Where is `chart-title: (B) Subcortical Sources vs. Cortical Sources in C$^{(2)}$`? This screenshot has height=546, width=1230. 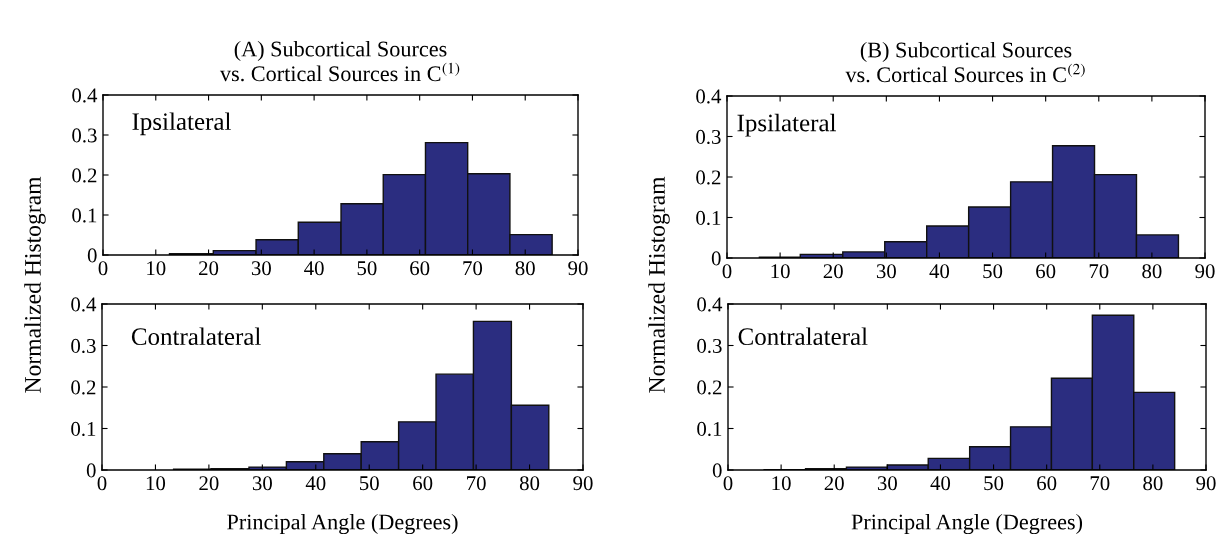
chart-title: (B) Subcortical Sources vs. Cortical Sources in C$^{(2)}$ is located at coordinates (965, 62).